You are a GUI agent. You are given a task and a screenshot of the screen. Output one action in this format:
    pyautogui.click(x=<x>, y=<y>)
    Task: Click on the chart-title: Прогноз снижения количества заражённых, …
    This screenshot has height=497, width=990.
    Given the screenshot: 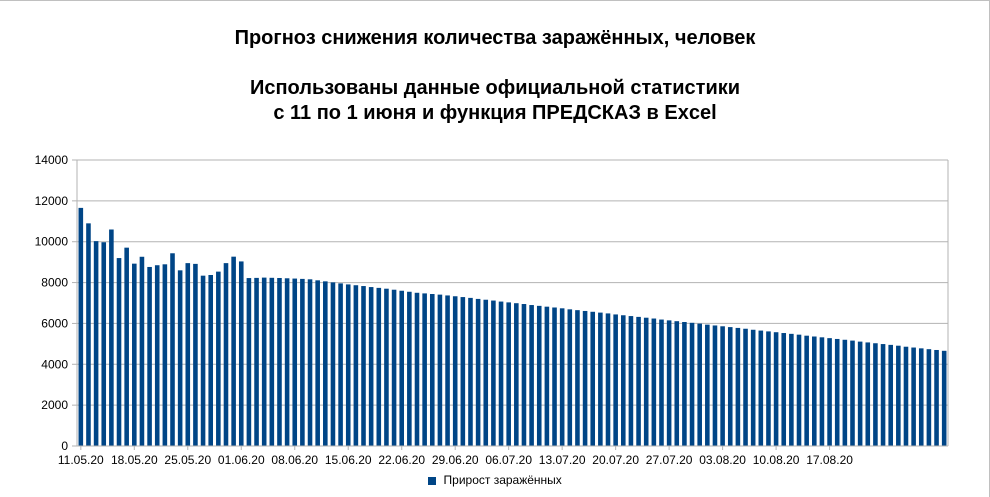 What is the action you would take?
    pyautogui.click(x=495, y=38)
    